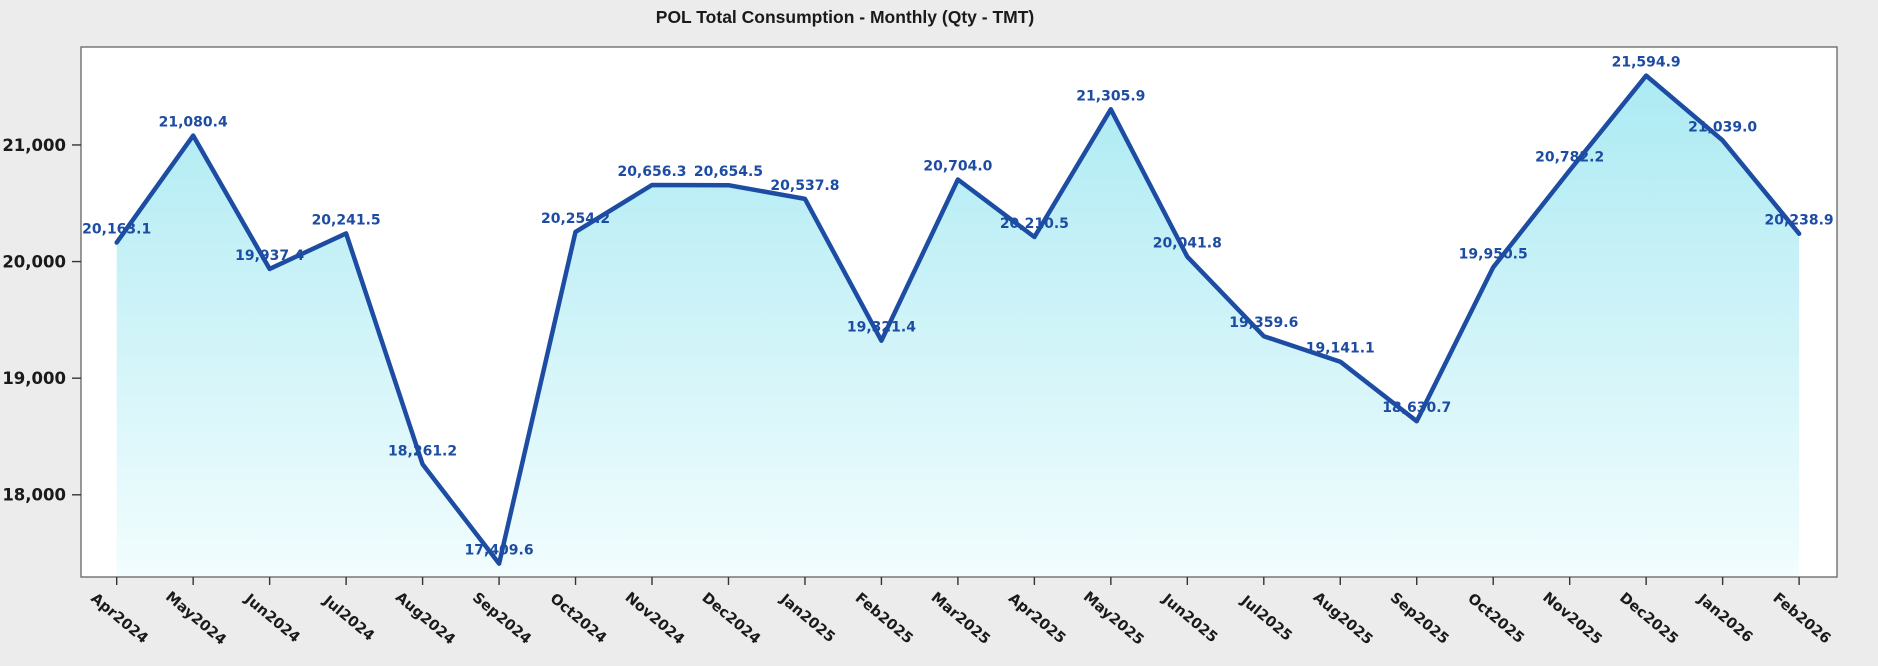 The height and width of the screenshot is (666, 1878). I want to click on x-tick-label: Sep2025, so click(1419, 619).